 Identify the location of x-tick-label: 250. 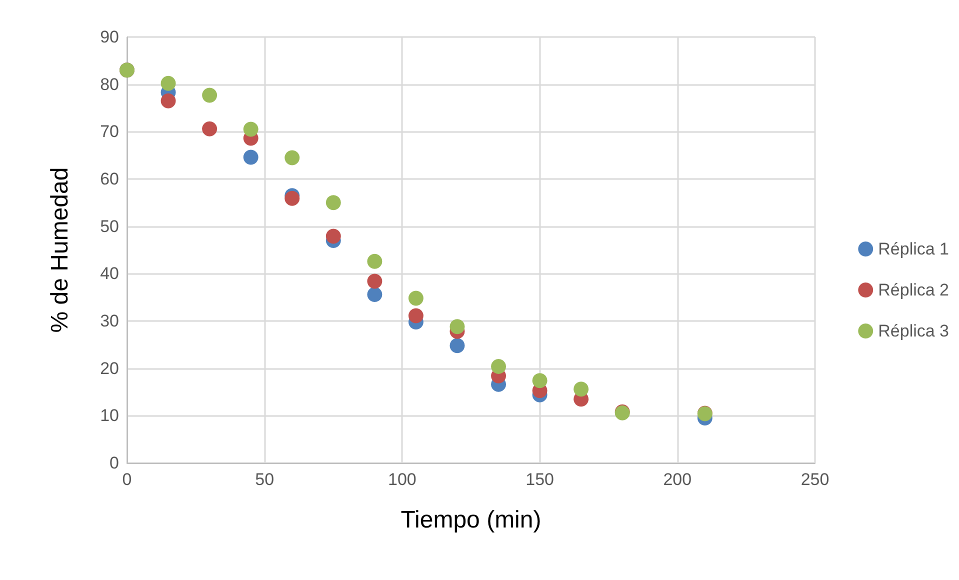
(815, 479).